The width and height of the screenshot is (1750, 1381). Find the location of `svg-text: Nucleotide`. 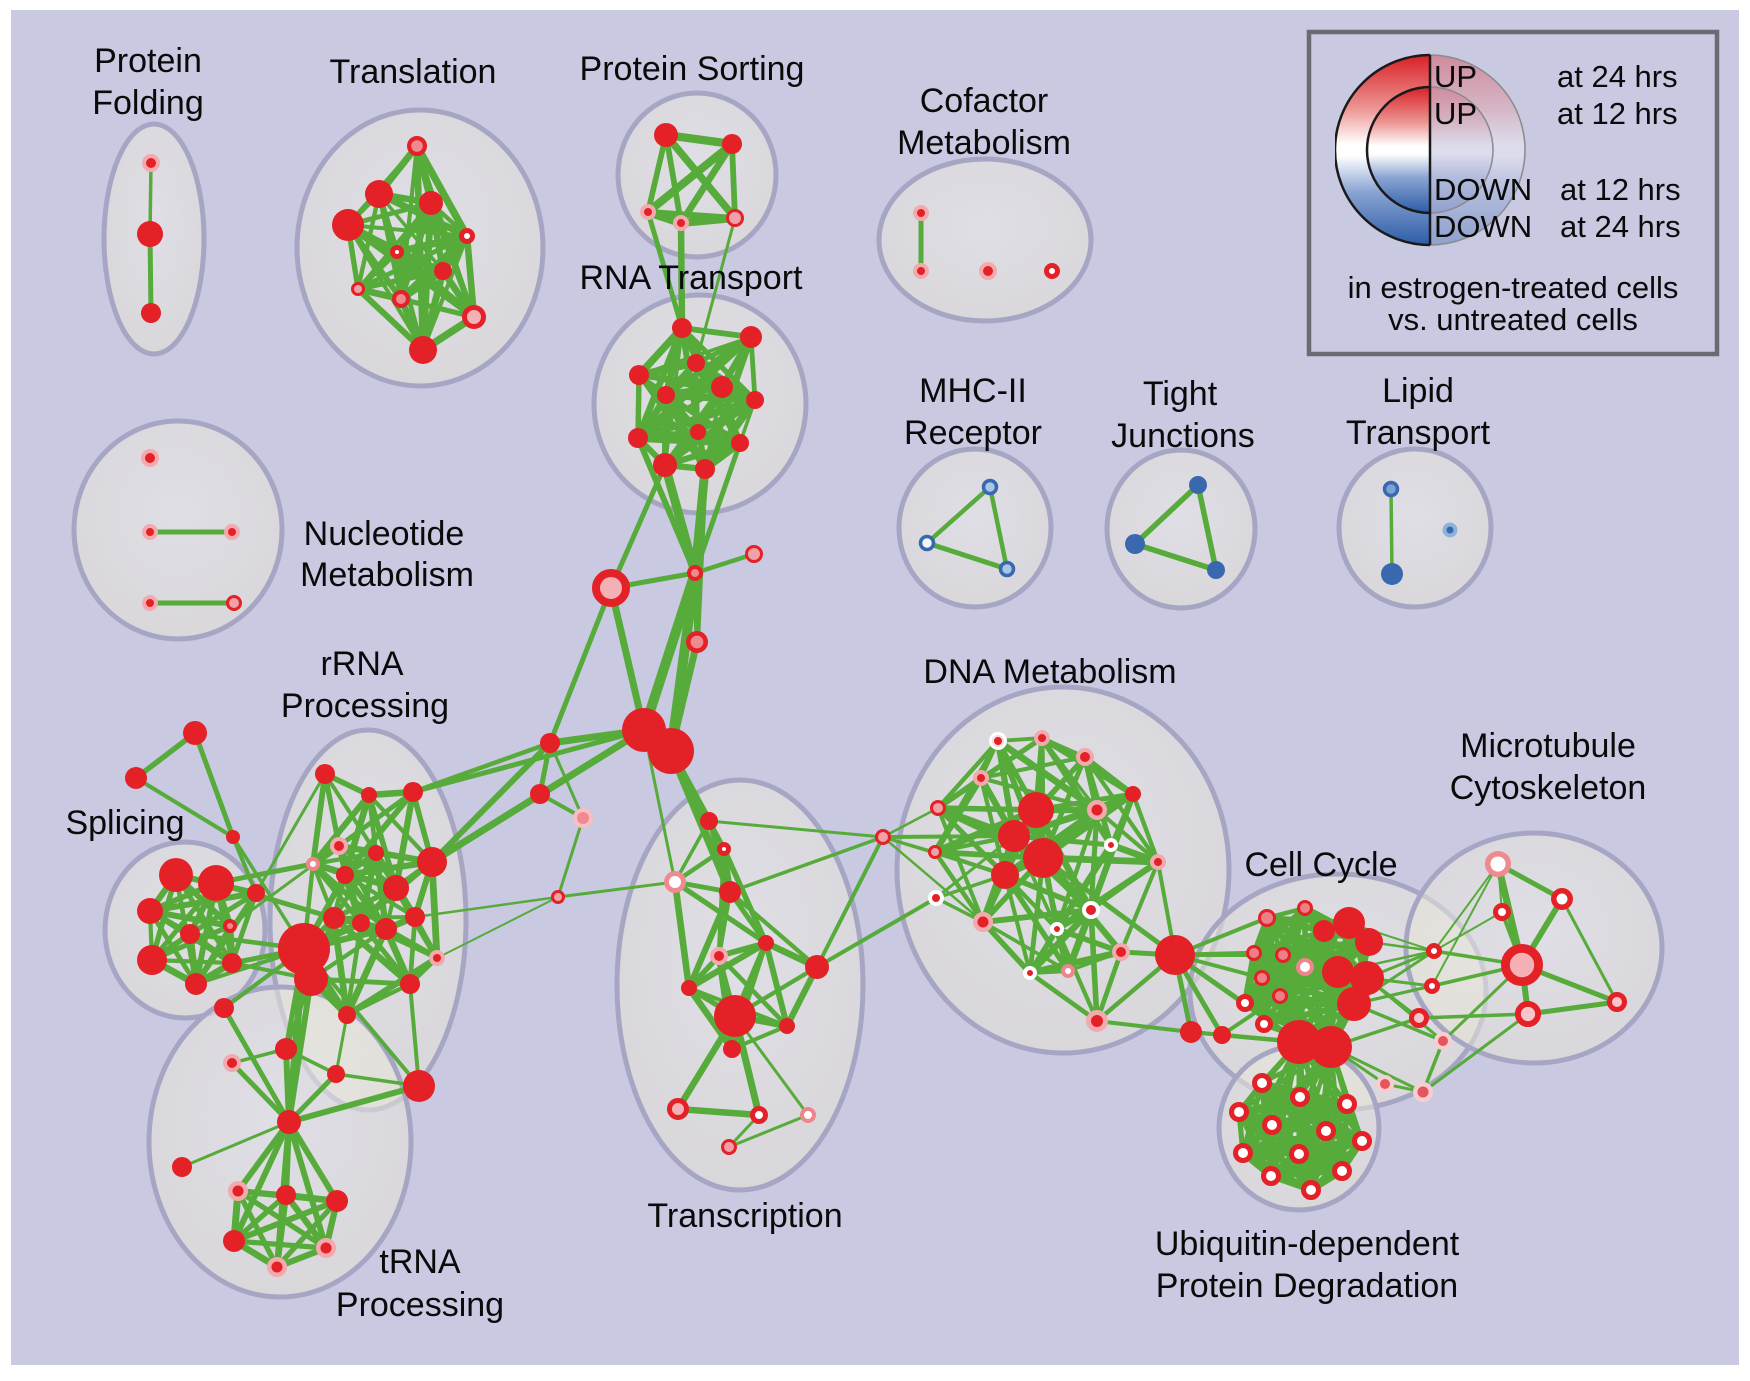

svg-text: Nucleotide is located at coordinates (384, 534).